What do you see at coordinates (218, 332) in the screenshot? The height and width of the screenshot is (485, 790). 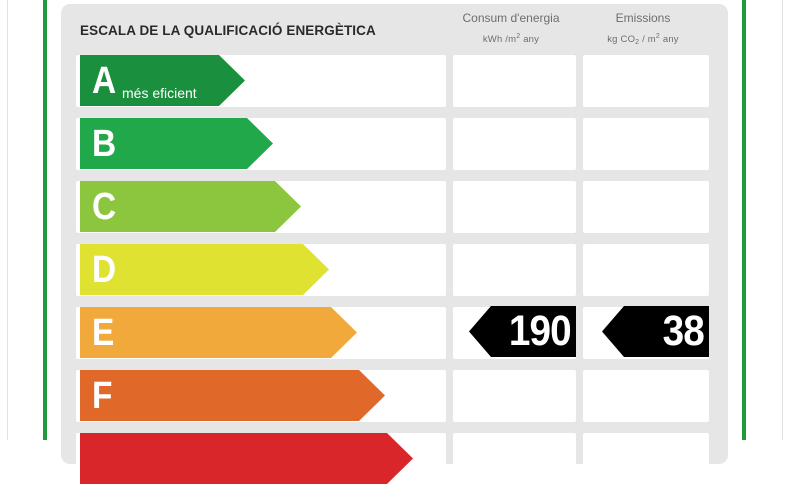 I see `energy-class-band: E` at bounding box center [218, 332].